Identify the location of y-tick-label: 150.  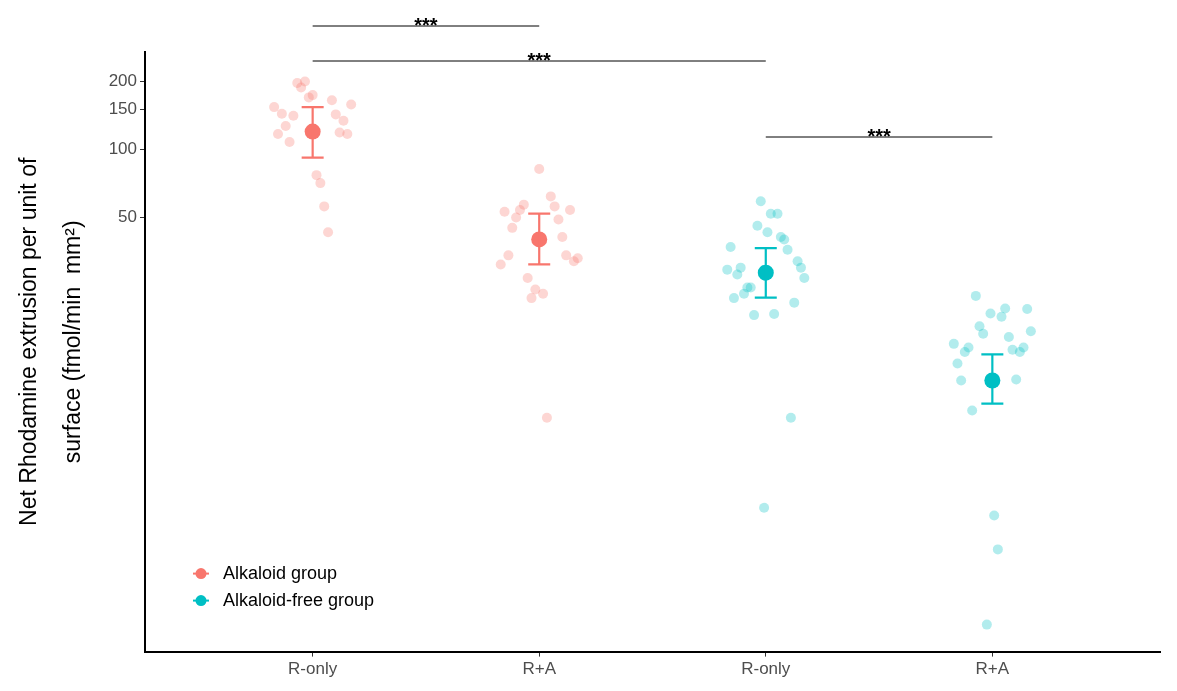
(122, 109).